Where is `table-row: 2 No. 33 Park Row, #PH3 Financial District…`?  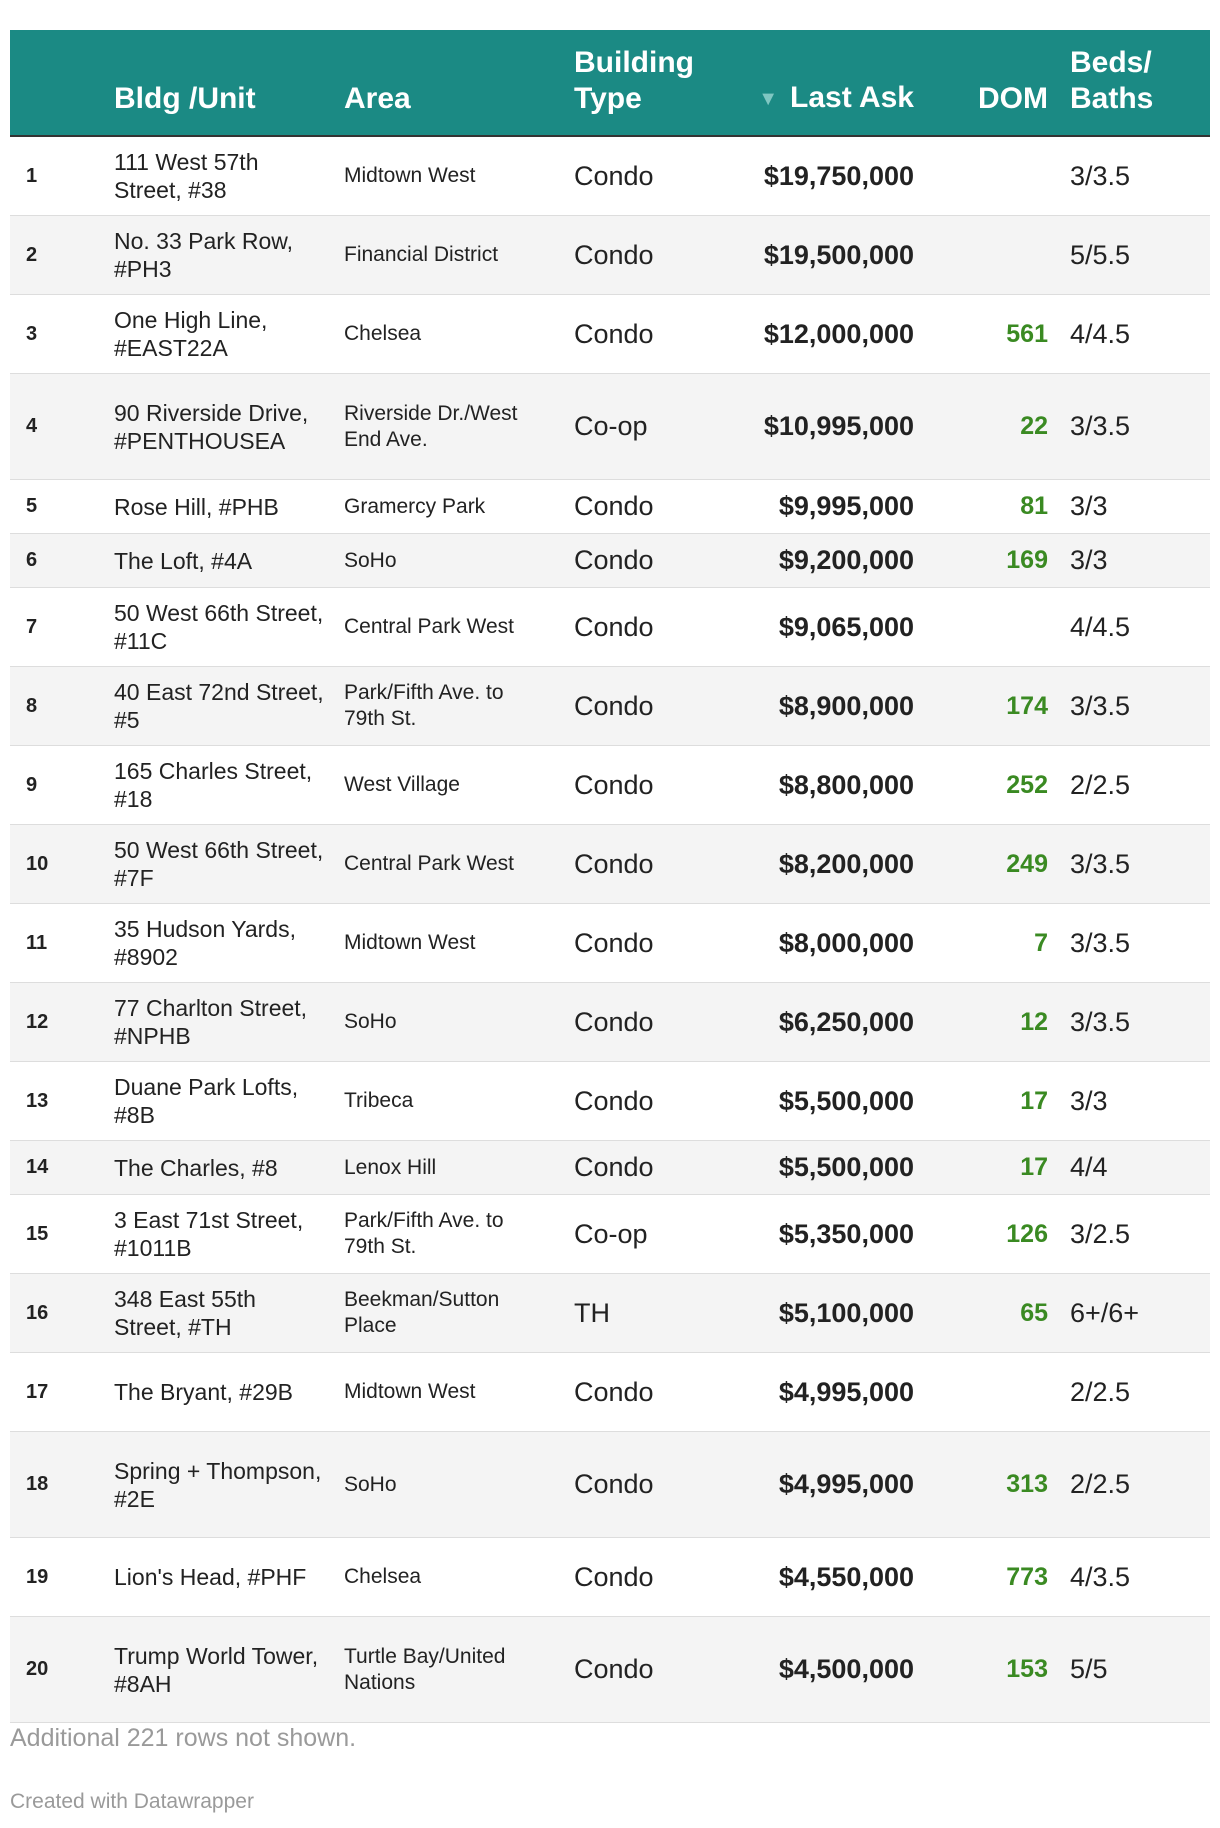
table-row: 2 No. 33 Park Row, #PH3 Financial District… is located at coordinates (610, 255).